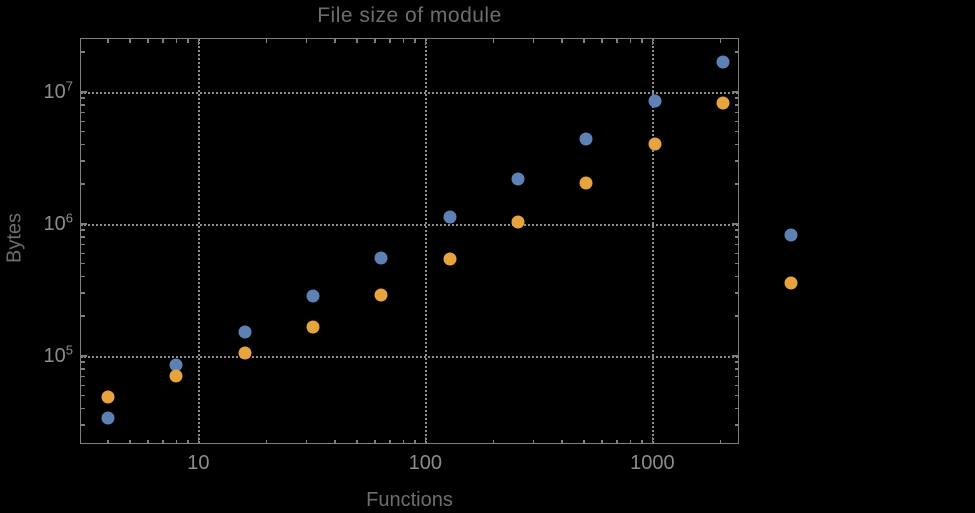 The width and height of the screenshot is (975, 513). Describe the element at coordinates (425, 463) in the screenshot. I see `x-tick-label: 100` at that location.